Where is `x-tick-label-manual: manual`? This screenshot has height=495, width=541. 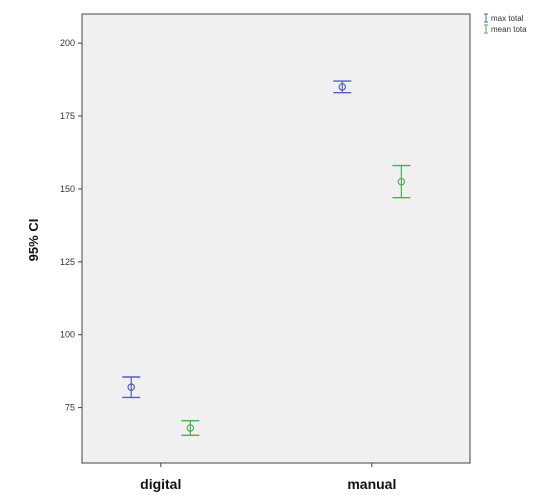
x-tick-label-manual: manual is located at coordinates (371, 484).